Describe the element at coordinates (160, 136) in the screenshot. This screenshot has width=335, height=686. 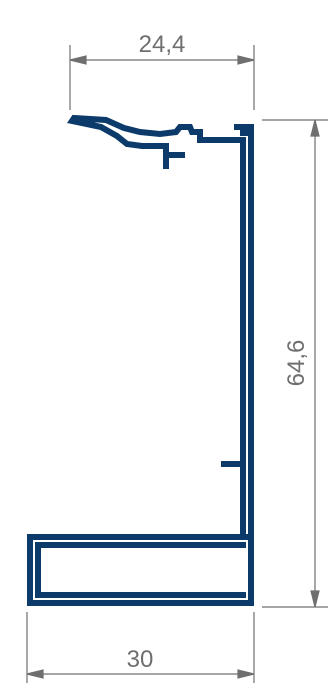
I see `profile-top-flange` at that location.